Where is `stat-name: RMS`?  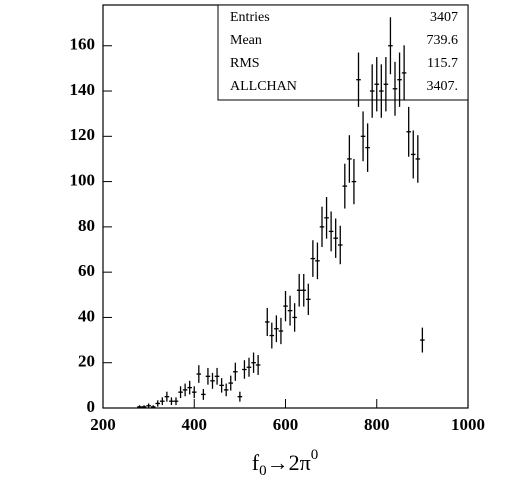 stat-name: RMS is located at coordinates (245, 63).